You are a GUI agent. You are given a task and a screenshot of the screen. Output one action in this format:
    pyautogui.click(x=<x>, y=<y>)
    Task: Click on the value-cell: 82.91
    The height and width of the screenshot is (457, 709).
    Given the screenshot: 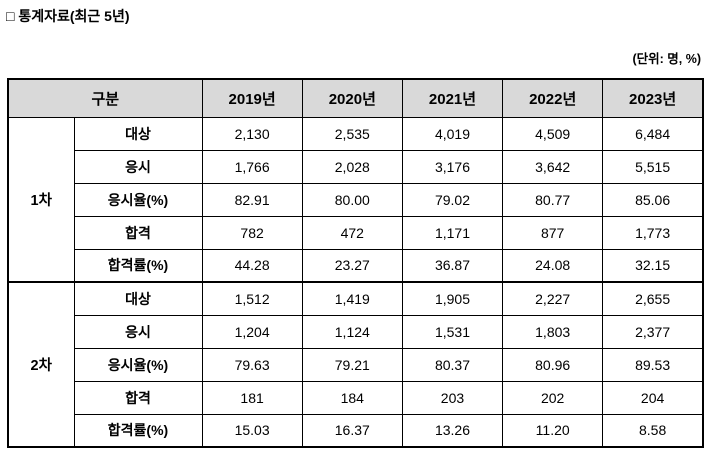 What is the action you would take?
    pyautogui.click(x=252, y=199)
    